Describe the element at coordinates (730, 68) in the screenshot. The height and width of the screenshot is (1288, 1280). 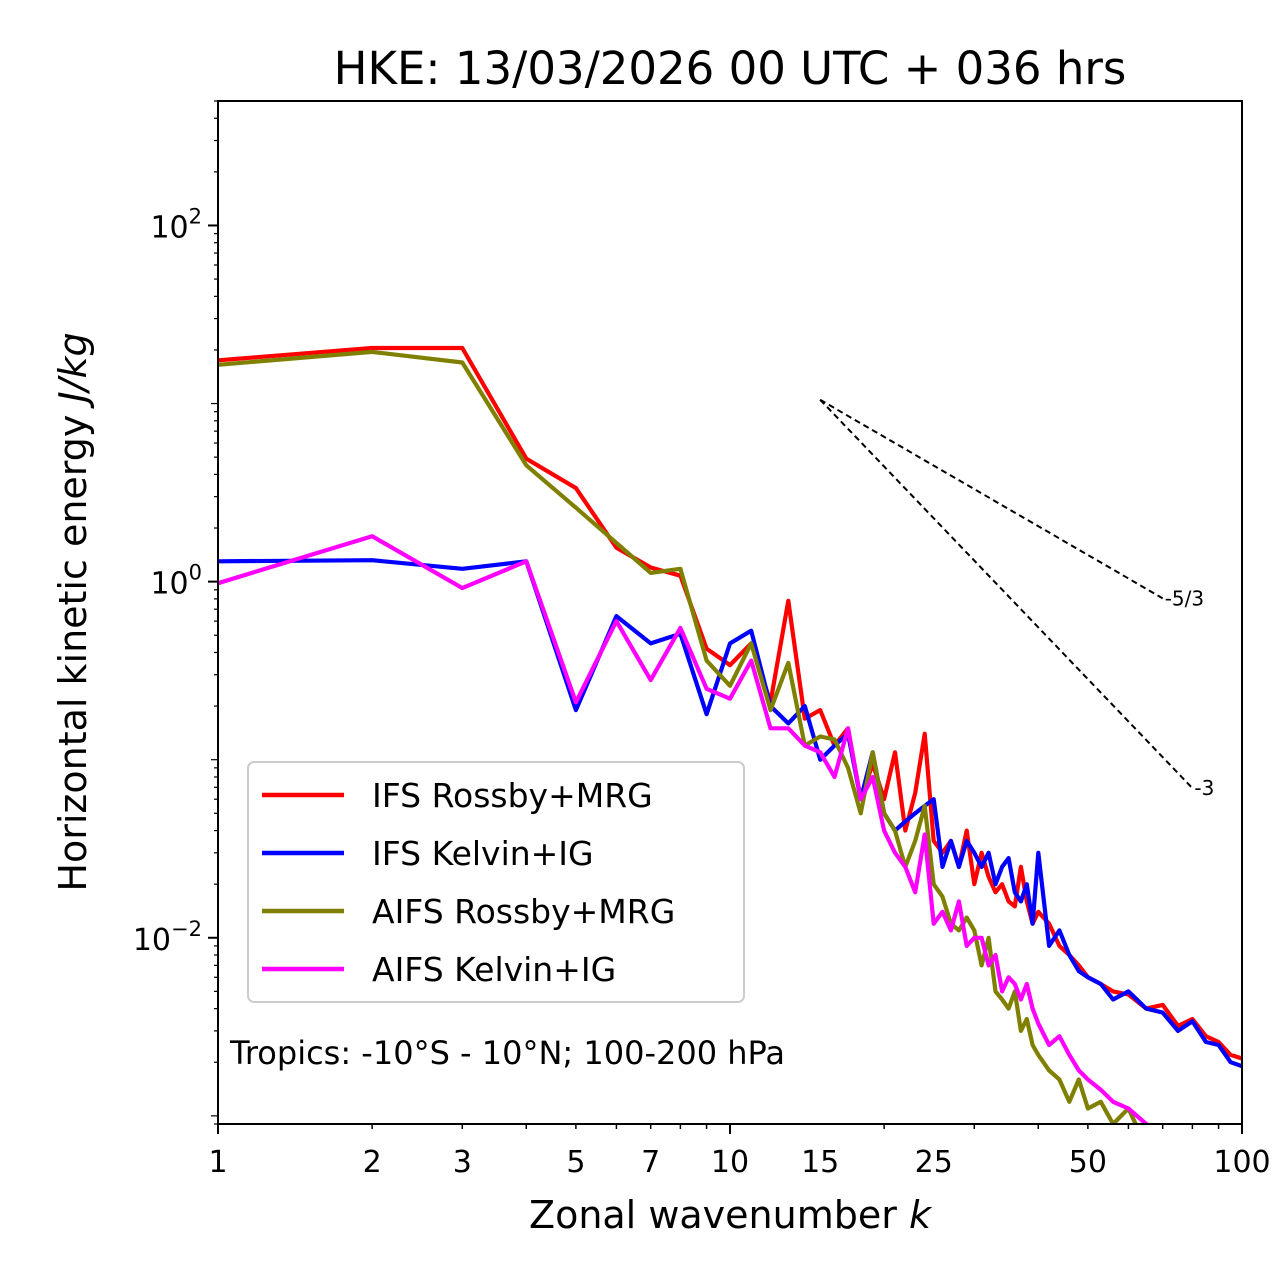
I see `chart-title: HKE: 13/03/2026 00 UTC + 036 hrs` at that location.